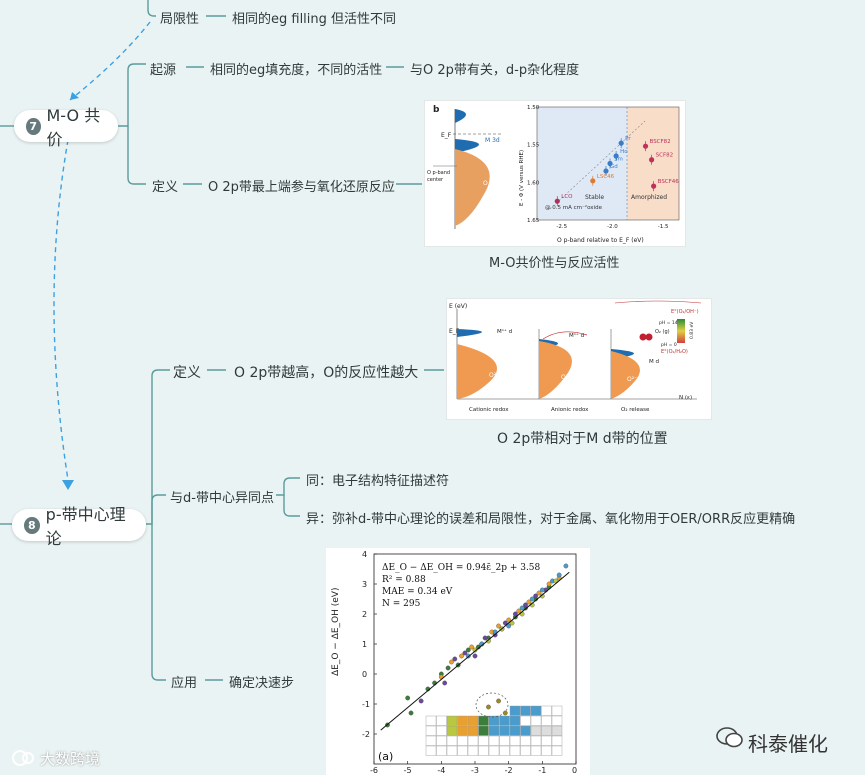 This screenshot has width=865, height=775. I want to click on y-tick-label-2: 0, so click(364, 674).